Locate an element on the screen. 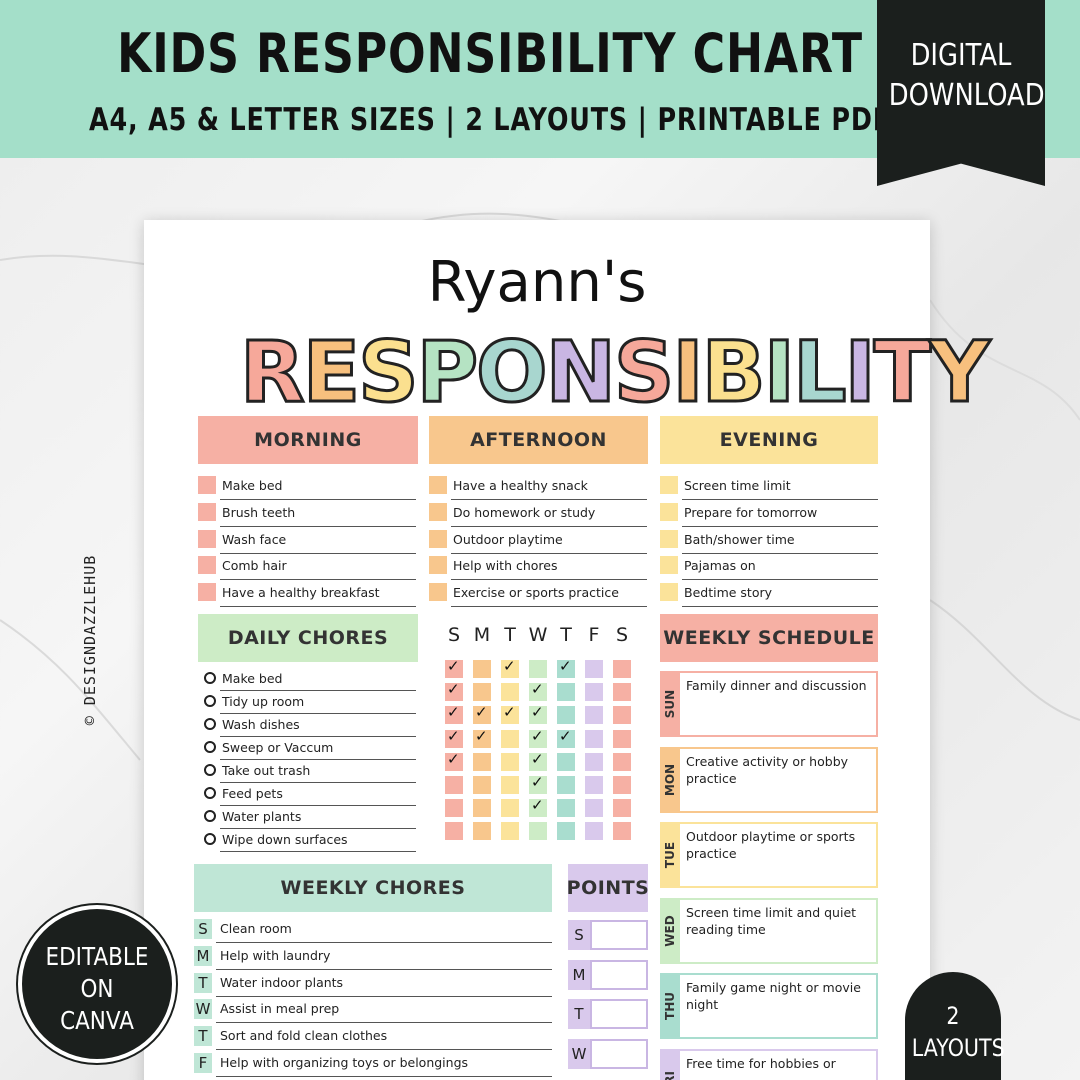 The height and width of the screenshot is (1080, 1080). points-row: W is located at coordinates (608, 1053).